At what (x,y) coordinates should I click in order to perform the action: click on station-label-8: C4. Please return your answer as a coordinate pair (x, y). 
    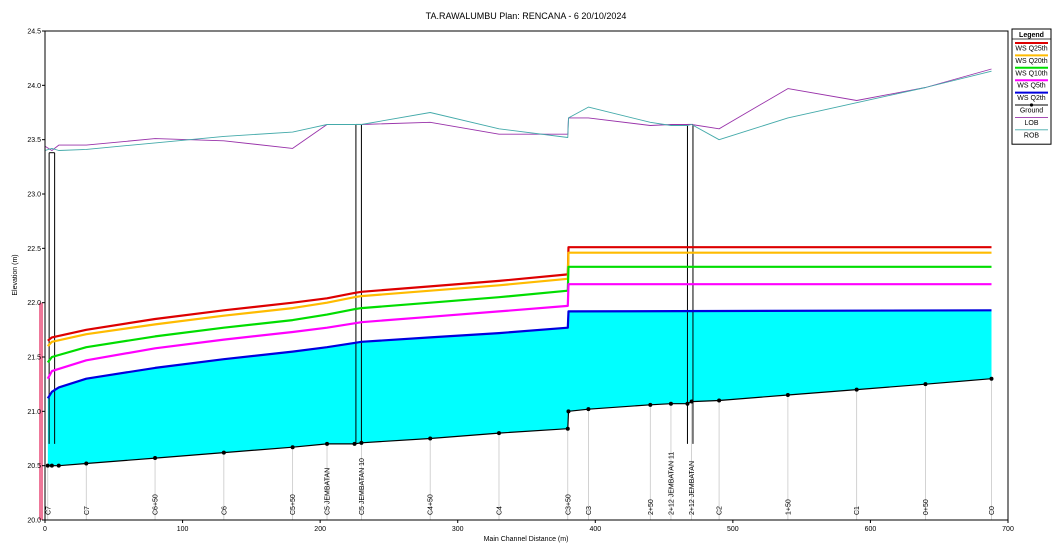
    Looking at the image, I should click on (499, 510).